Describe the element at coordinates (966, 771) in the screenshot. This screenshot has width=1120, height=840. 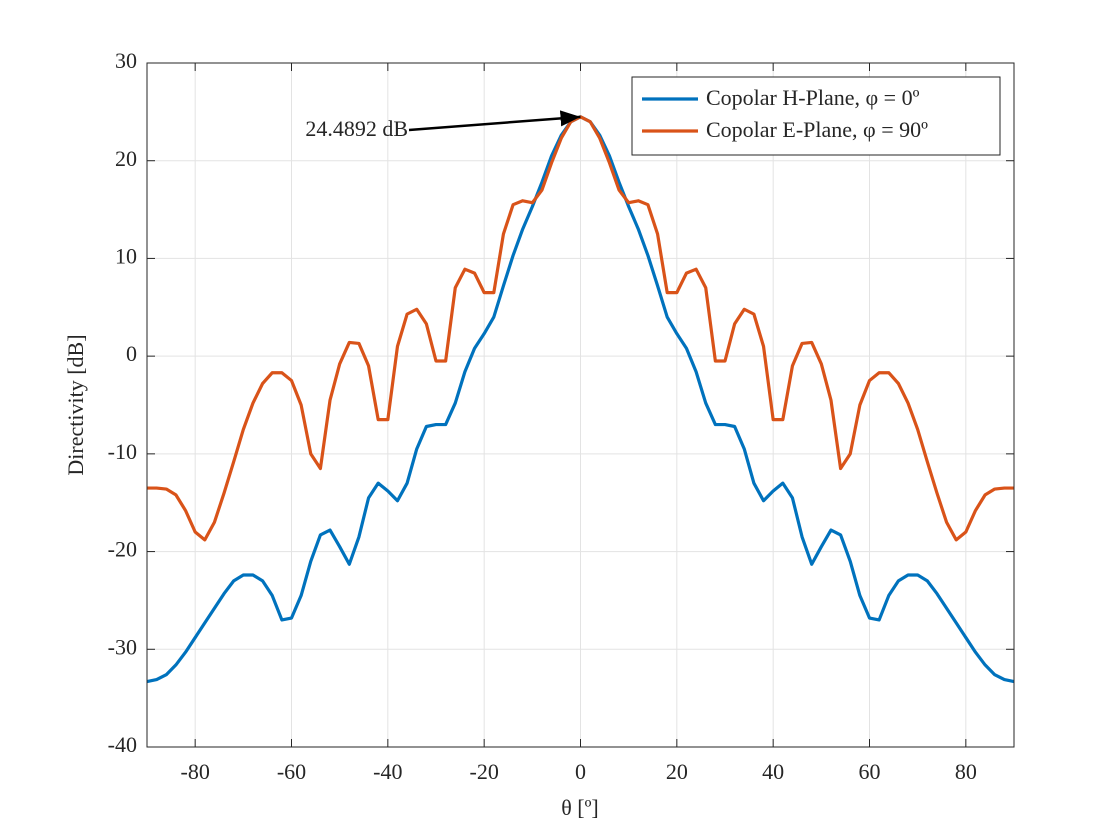
I see `x-tick-label: 80` at that location.